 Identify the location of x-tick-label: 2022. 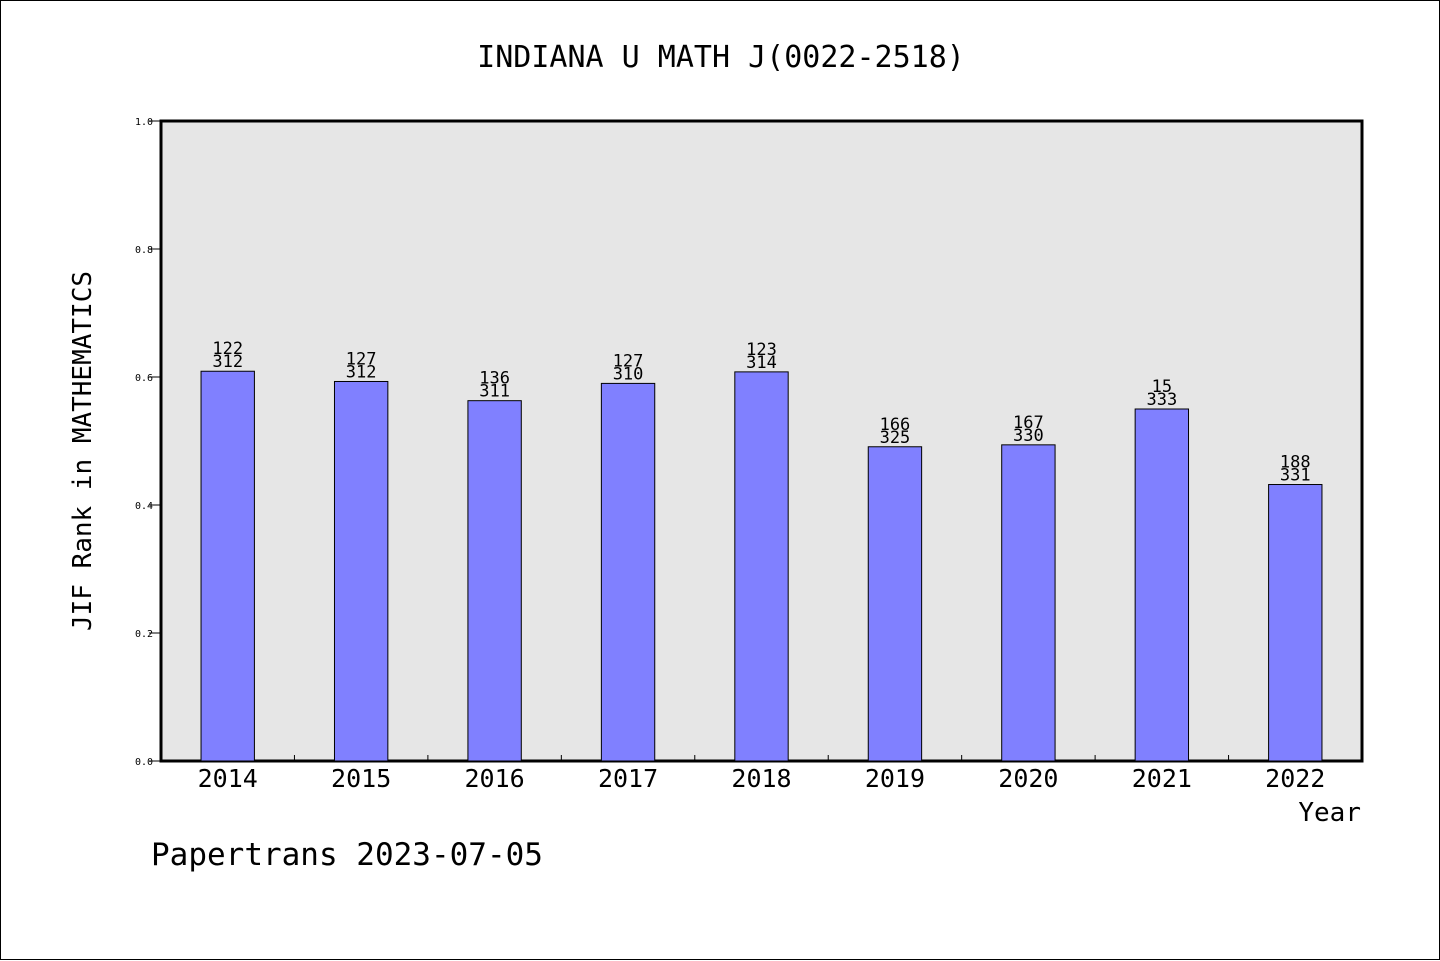
(1295, 778).